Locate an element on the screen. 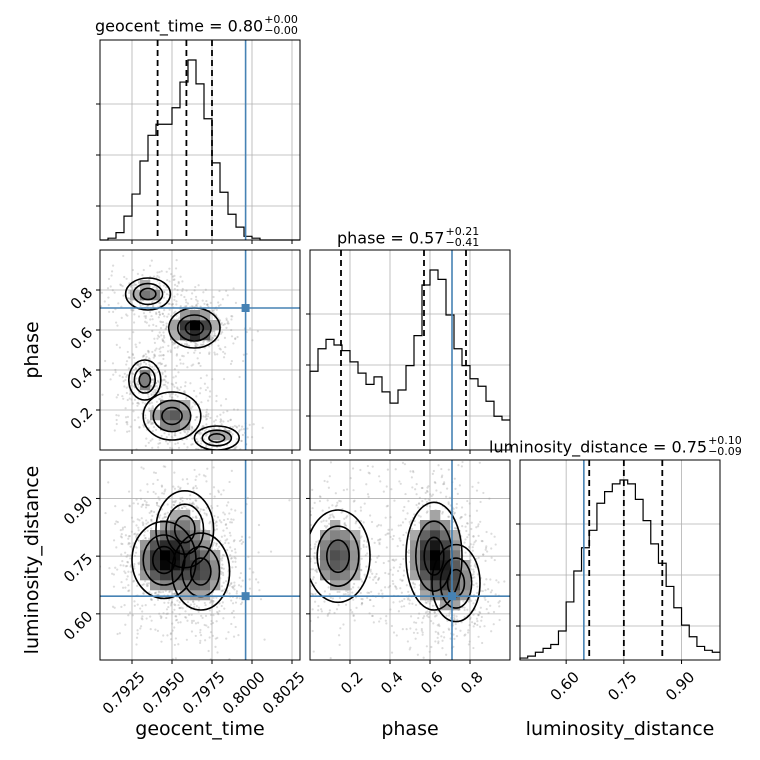 This screenshot has width=760, height=760. title-luminosity-distance: luminosity_distance = 0.75 +0.10 −0.09 is located at coordinates (615, 447).